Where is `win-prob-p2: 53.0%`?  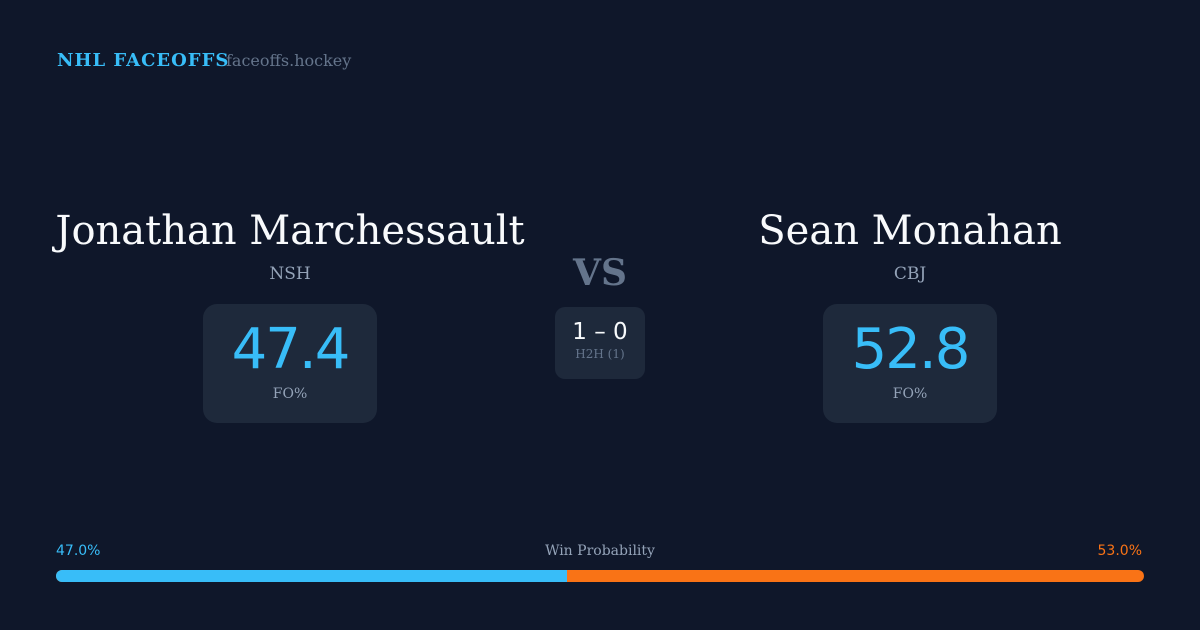
win-prob-p2: 53.0% is located at coordinates (1119, 551).